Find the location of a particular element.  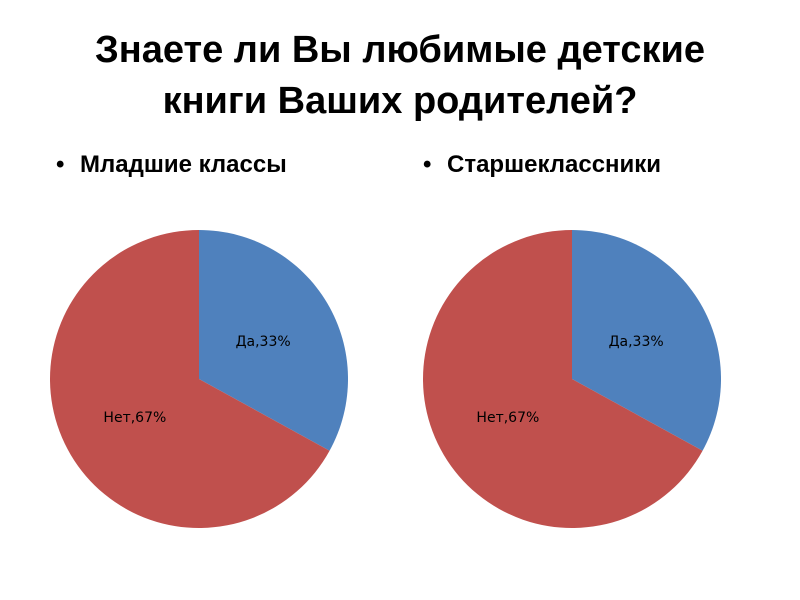

slide-title: книги Ваших родителей? is located at coordinates (400, 101).